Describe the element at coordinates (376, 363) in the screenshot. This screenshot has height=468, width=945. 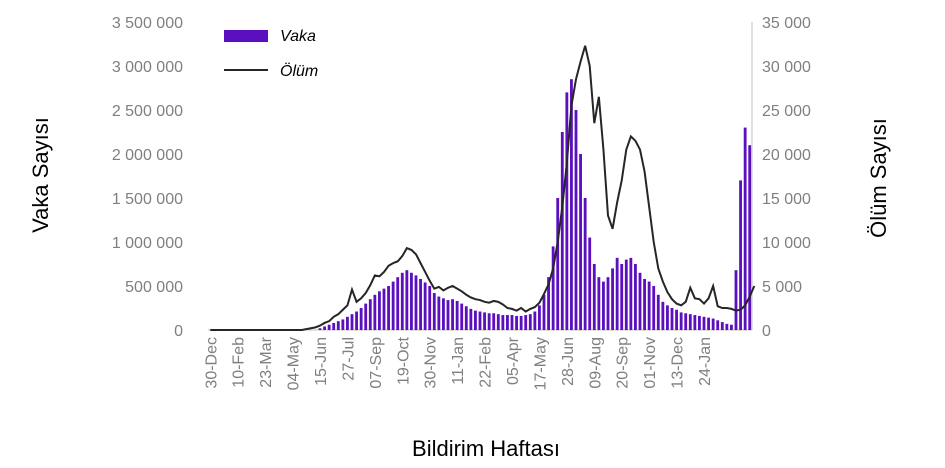
I see `x-tick-label: 07-Sep` at that location.